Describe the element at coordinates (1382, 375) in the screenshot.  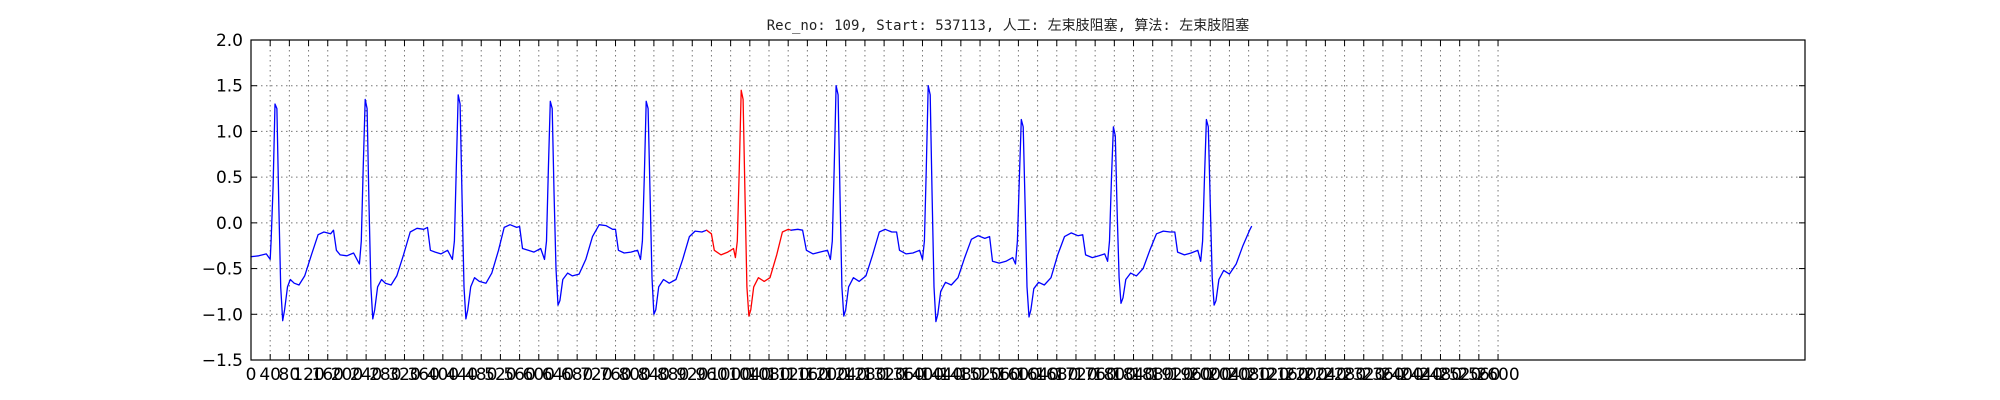
I see `x-tick-label: 2360` at that location.